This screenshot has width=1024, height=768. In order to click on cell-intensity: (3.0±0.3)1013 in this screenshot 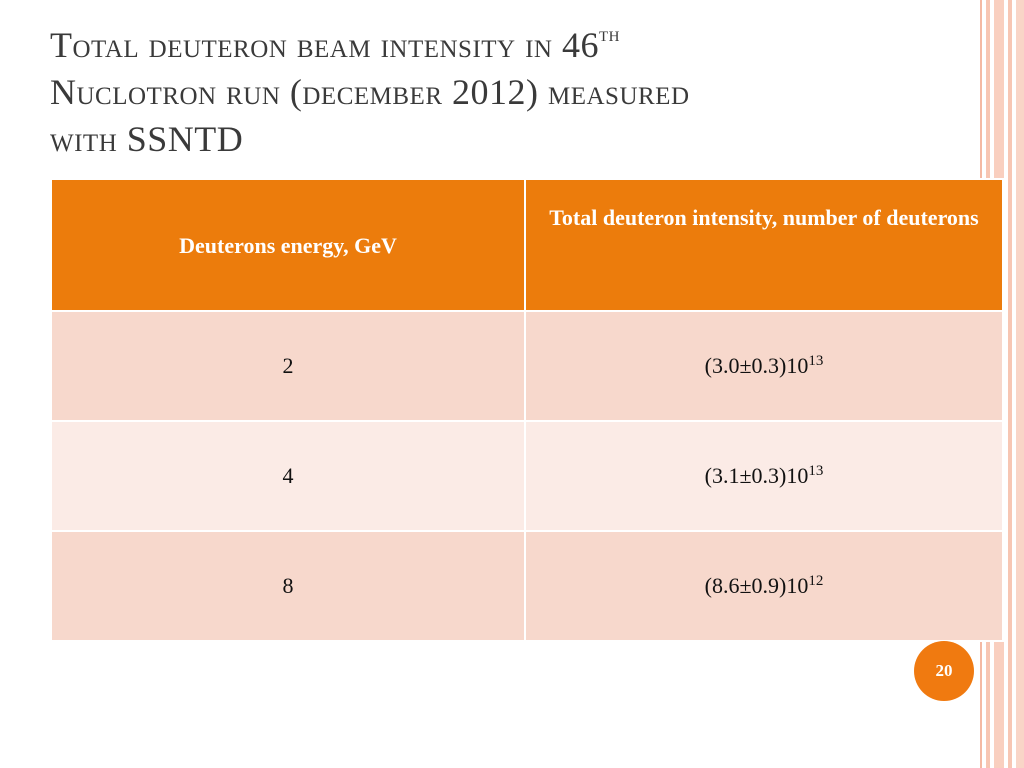, I will do `click(764, 366)`.